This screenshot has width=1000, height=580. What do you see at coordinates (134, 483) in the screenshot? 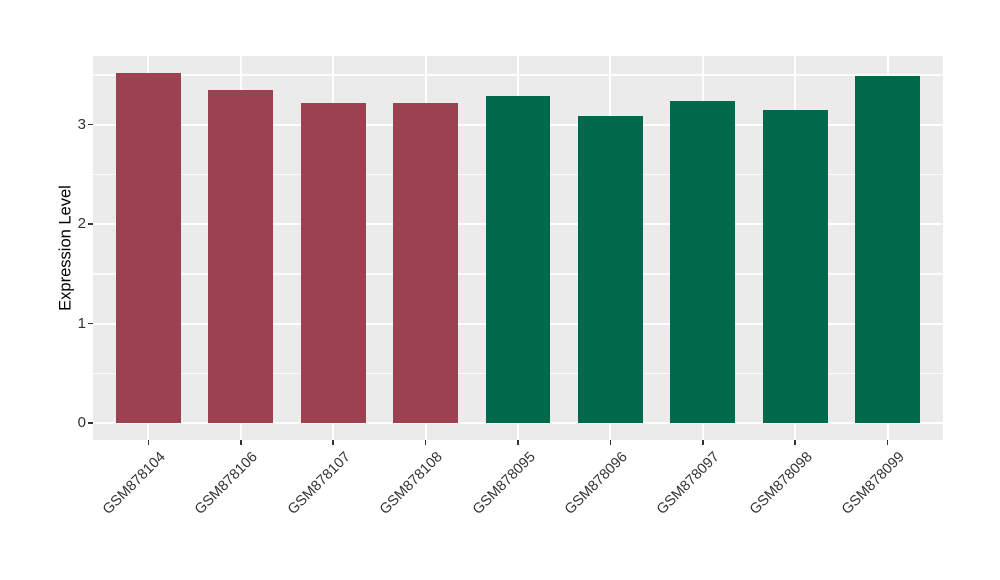
I see `x-tick-label: GSM878104` at bounding box center [134, 483].